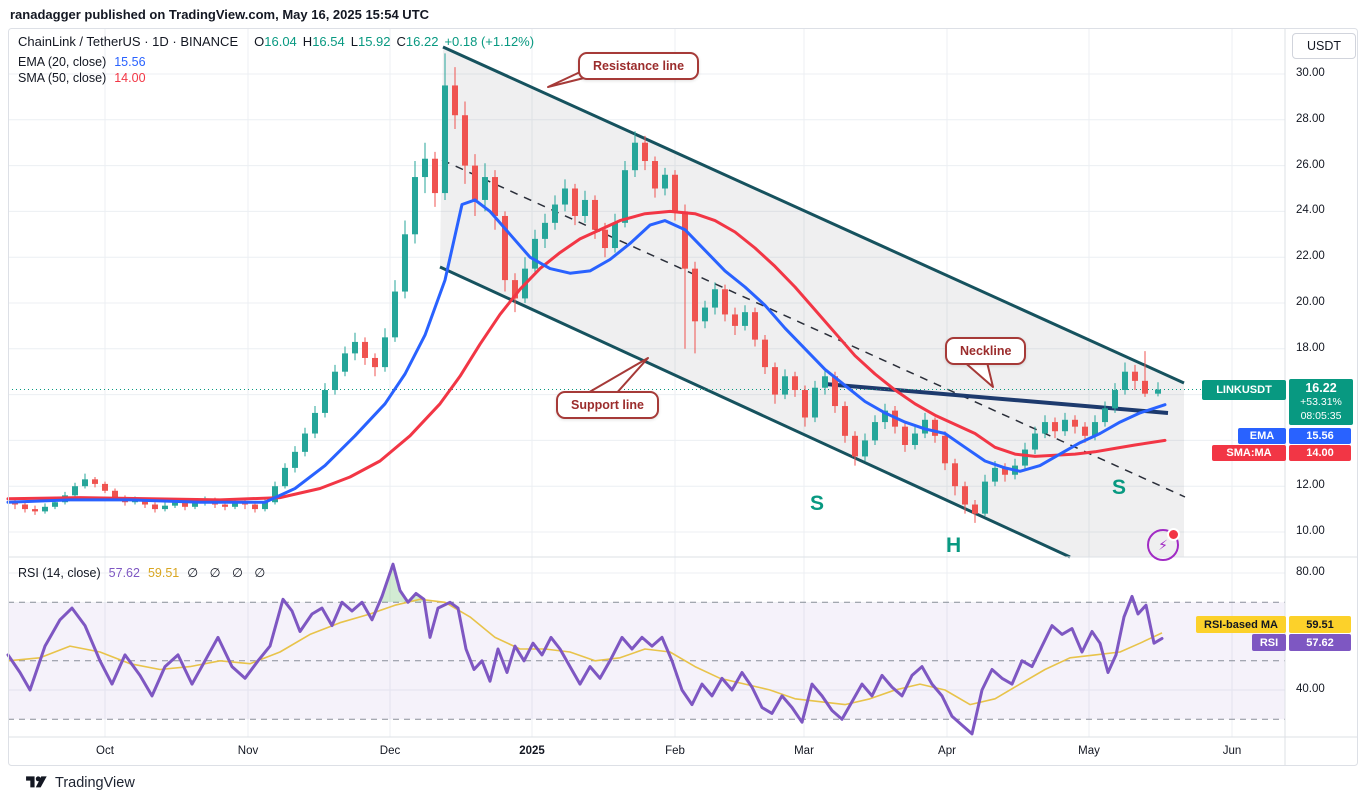 Image resolution: width=1366 pixels, height=801 pixels. What do you see at coordinates (62, 78) in the screenshot?
I see `sma-legend-label: SMA (50, close)` at bounding box center [62, 78].